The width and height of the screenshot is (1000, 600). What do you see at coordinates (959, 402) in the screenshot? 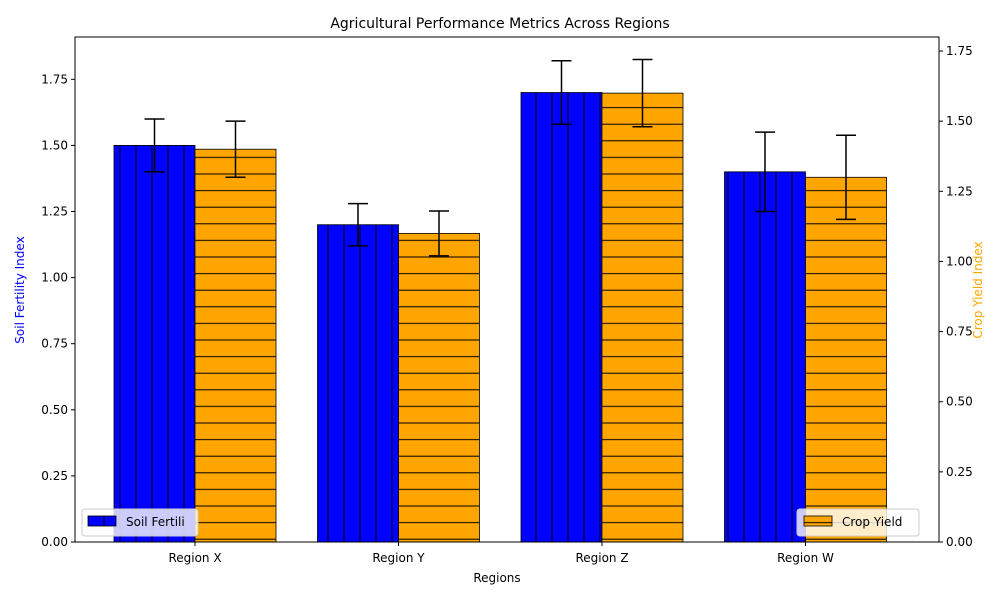
I see `right-tick-label: 0.50` at bounding box center [959, 402].